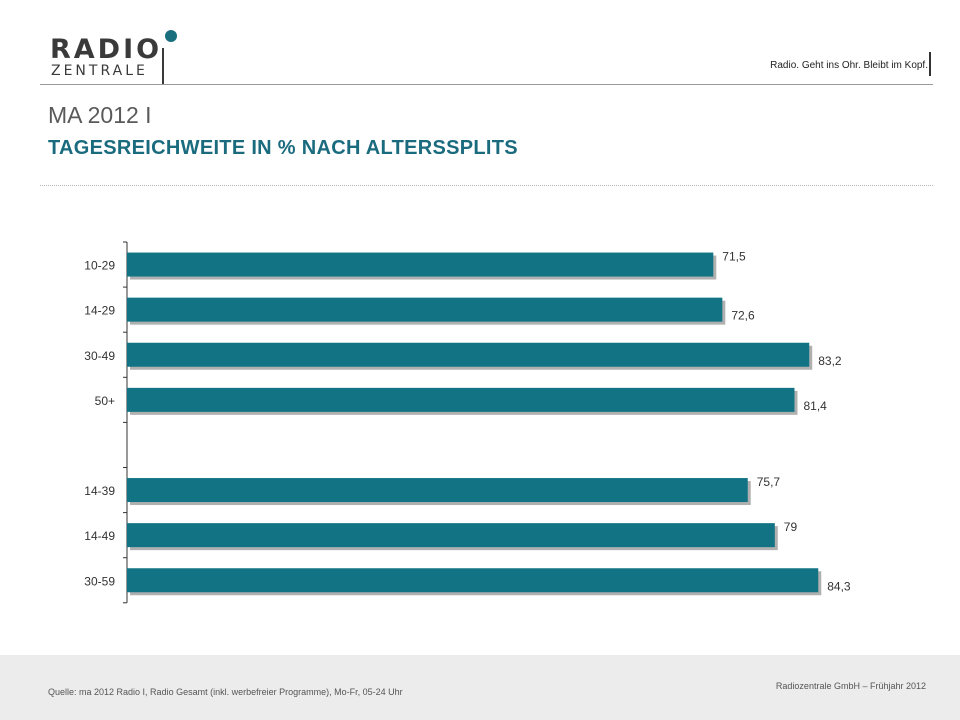  Describe the element at coordinates (850, 686) in the screenshot. I see `copyright-note: Radiozentrale GmbH – Frühjahr 2012` at that location.